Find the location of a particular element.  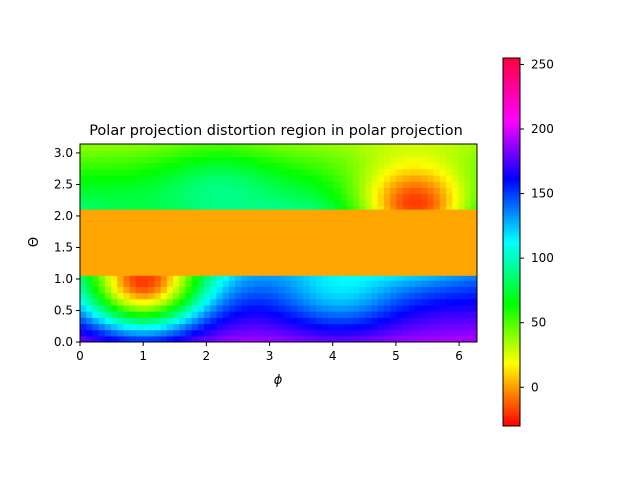

y-tick-label: 0.5 is located at coordinates (63, 310).